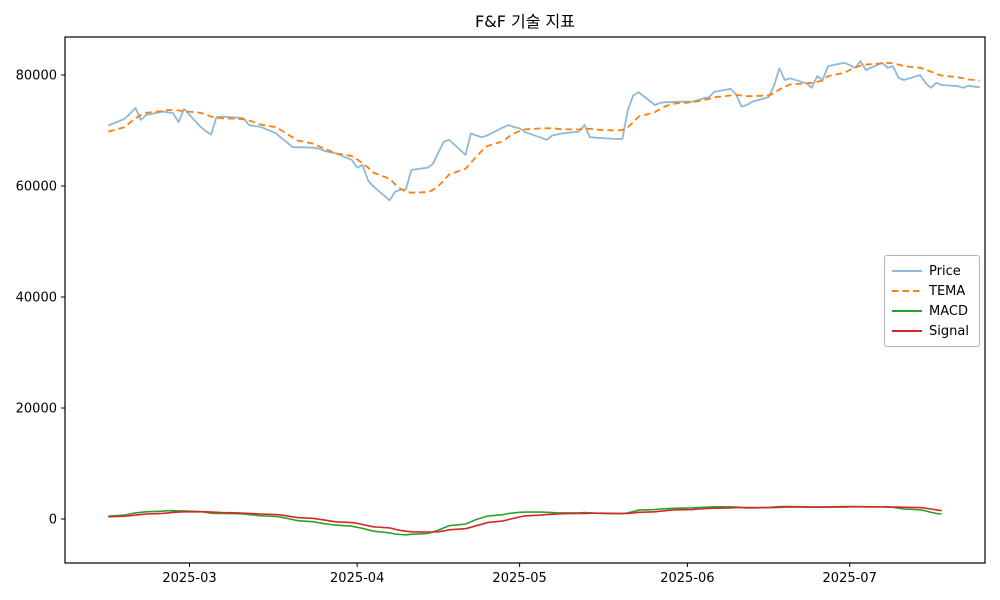  I want to click on legend-item-macd: MACD, so click(932, 311).